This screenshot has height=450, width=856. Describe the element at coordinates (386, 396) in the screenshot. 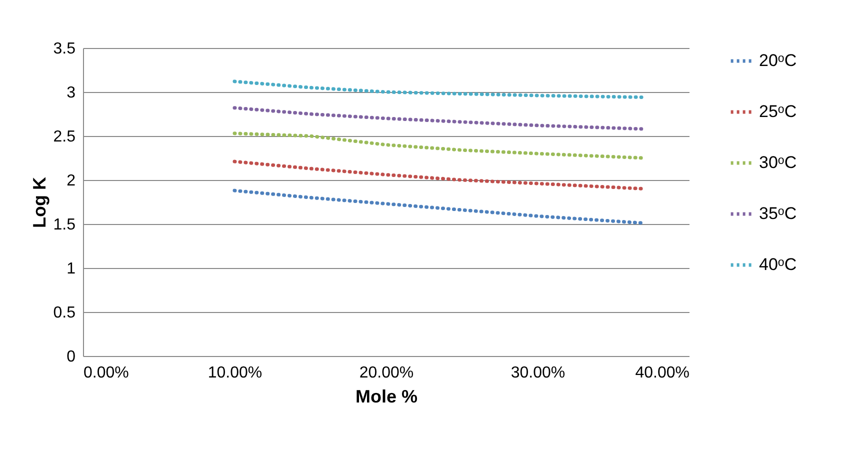

I see `x-axis-title: Mole %` at that location.